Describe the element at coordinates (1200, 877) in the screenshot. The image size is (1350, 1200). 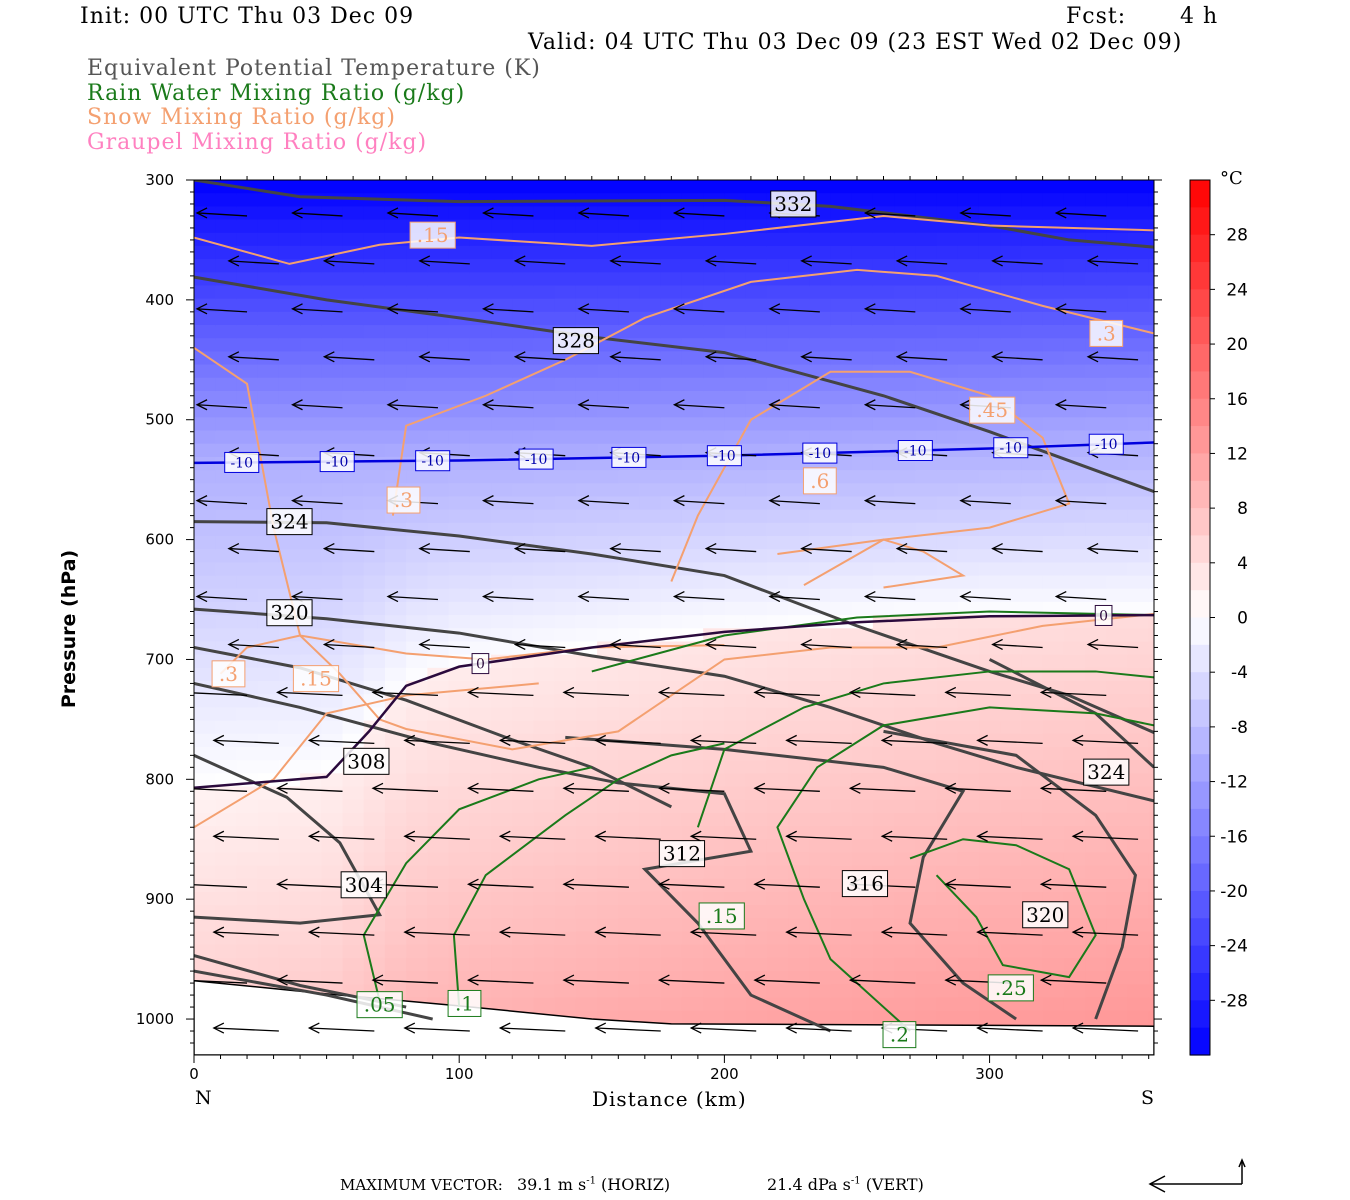
I see `colorbar-band` at that location.